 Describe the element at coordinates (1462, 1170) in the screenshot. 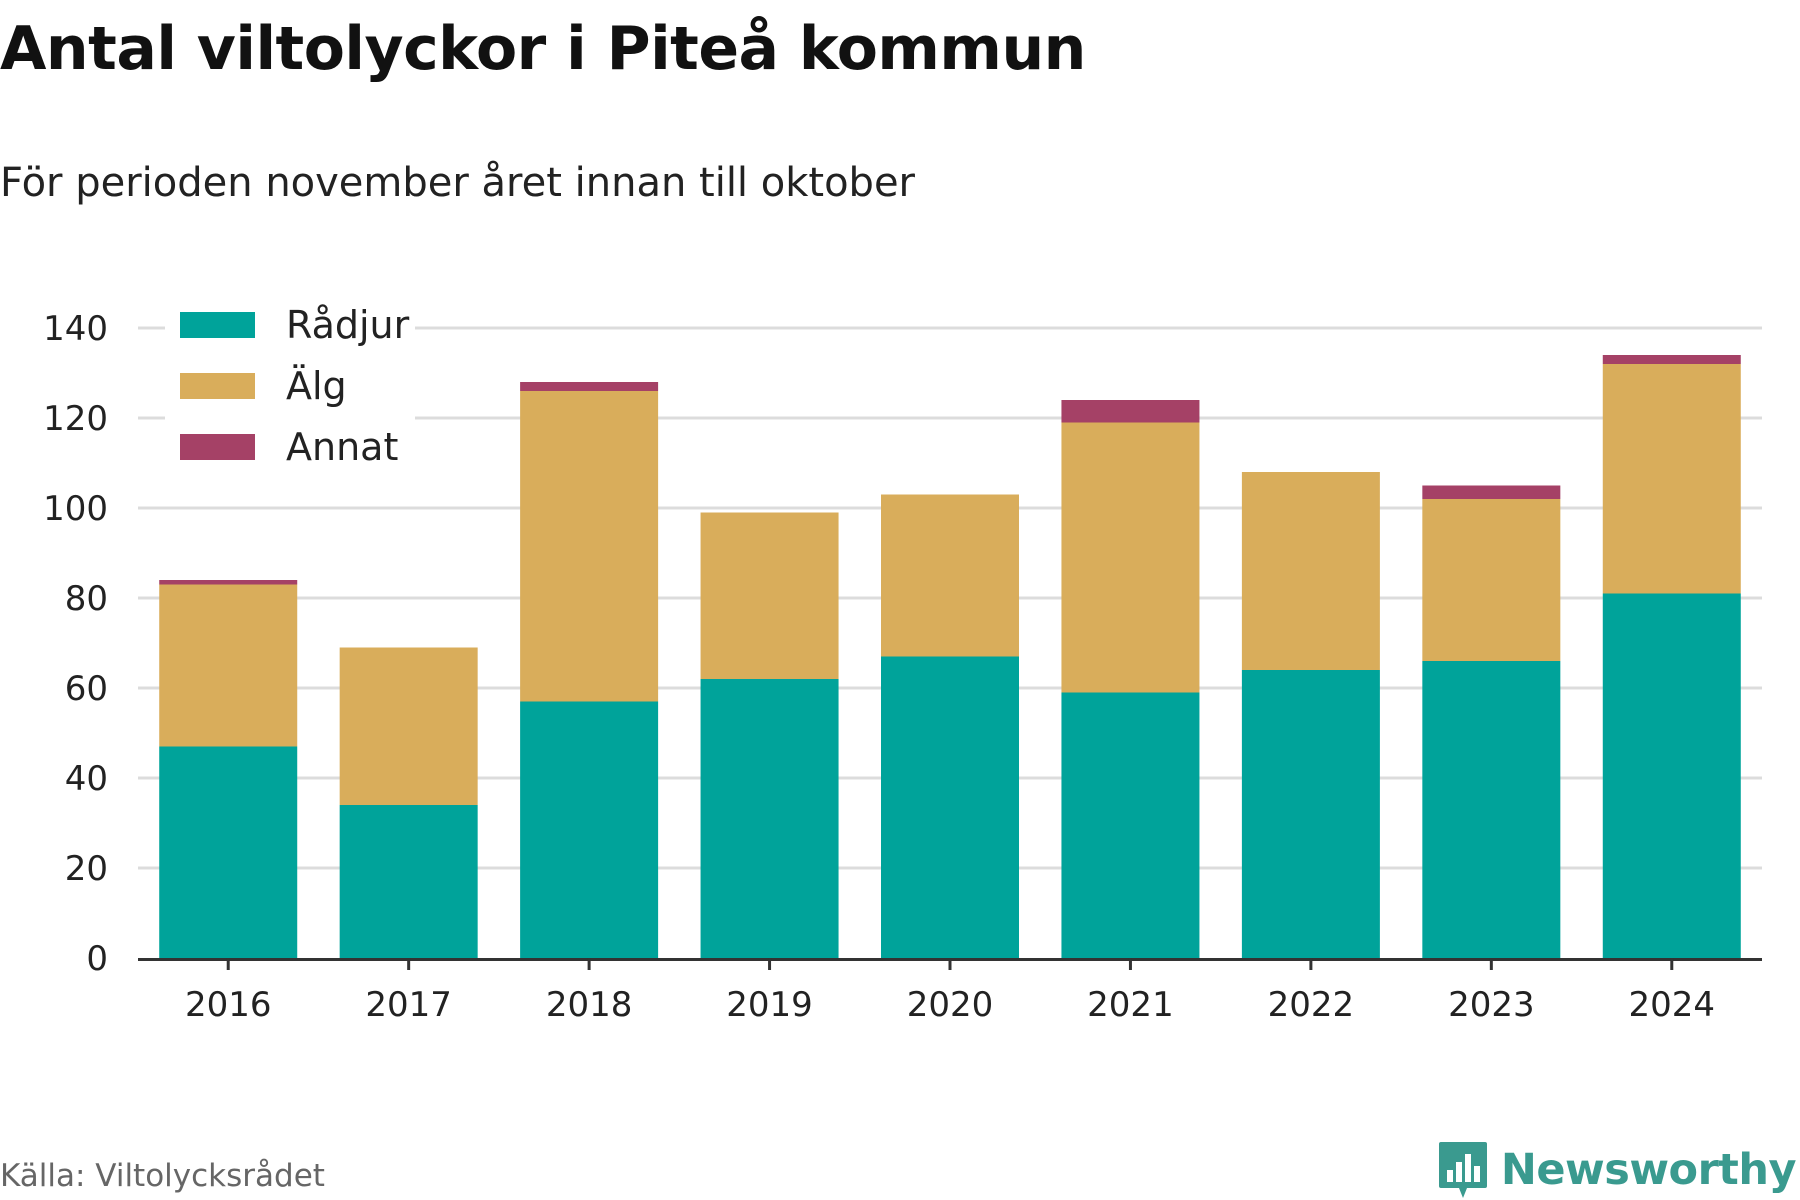

I see `bar-chart-icon` at that location.